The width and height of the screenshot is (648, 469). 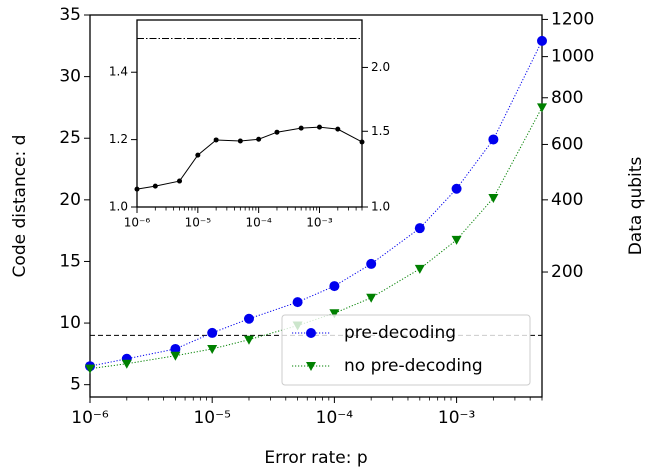 What do you see at coordinates (380, 131) in the screenshot?
I see `y2-tick-label: 1.5` at bounding box center [380, 131].